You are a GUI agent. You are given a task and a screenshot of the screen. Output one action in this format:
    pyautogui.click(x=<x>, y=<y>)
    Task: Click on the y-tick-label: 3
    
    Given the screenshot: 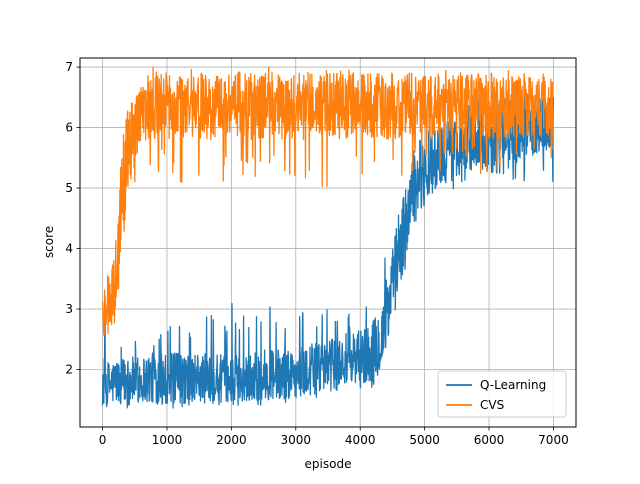 What is the action you would take?
    pyautogui.click(x=69, y=309)
    